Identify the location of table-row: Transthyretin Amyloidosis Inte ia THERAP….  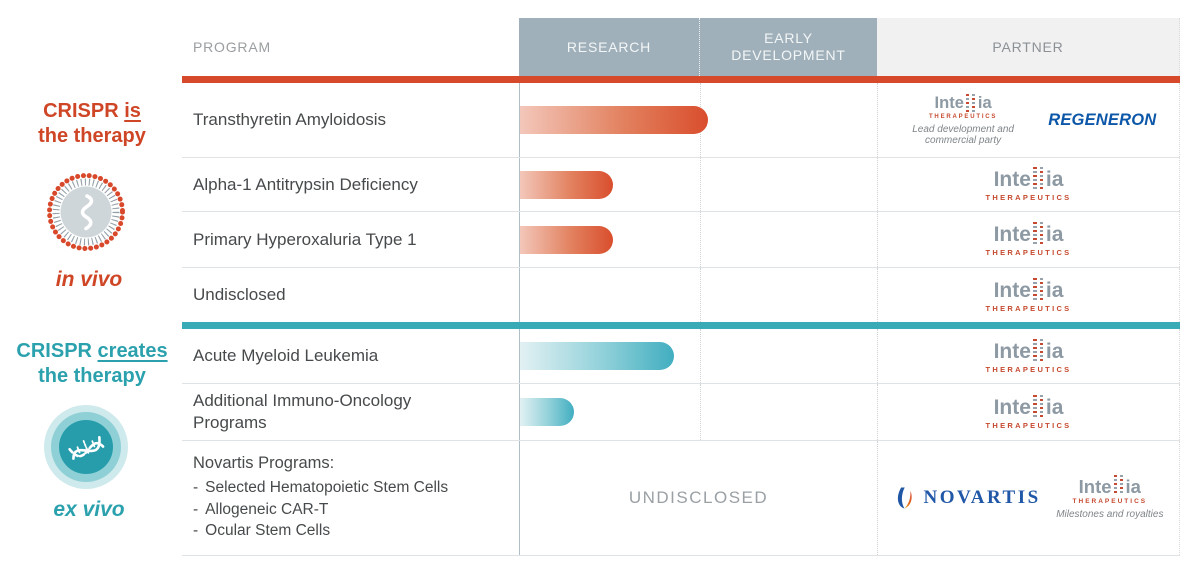
(681, 120).